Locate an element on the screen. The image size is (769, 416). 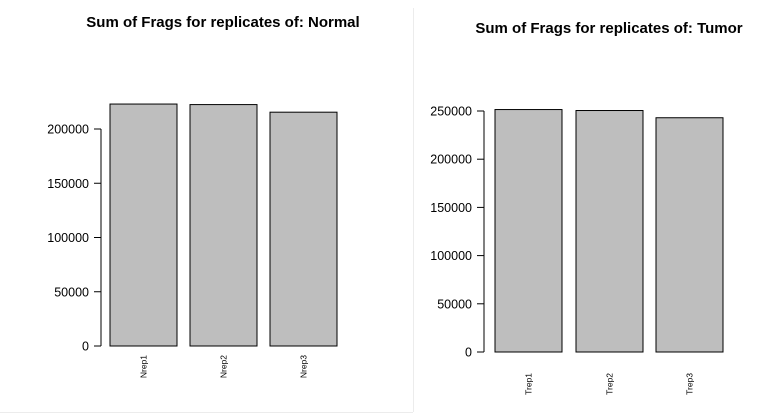
category-label-trep1: Trep1 is located at coordinates (529, 384).